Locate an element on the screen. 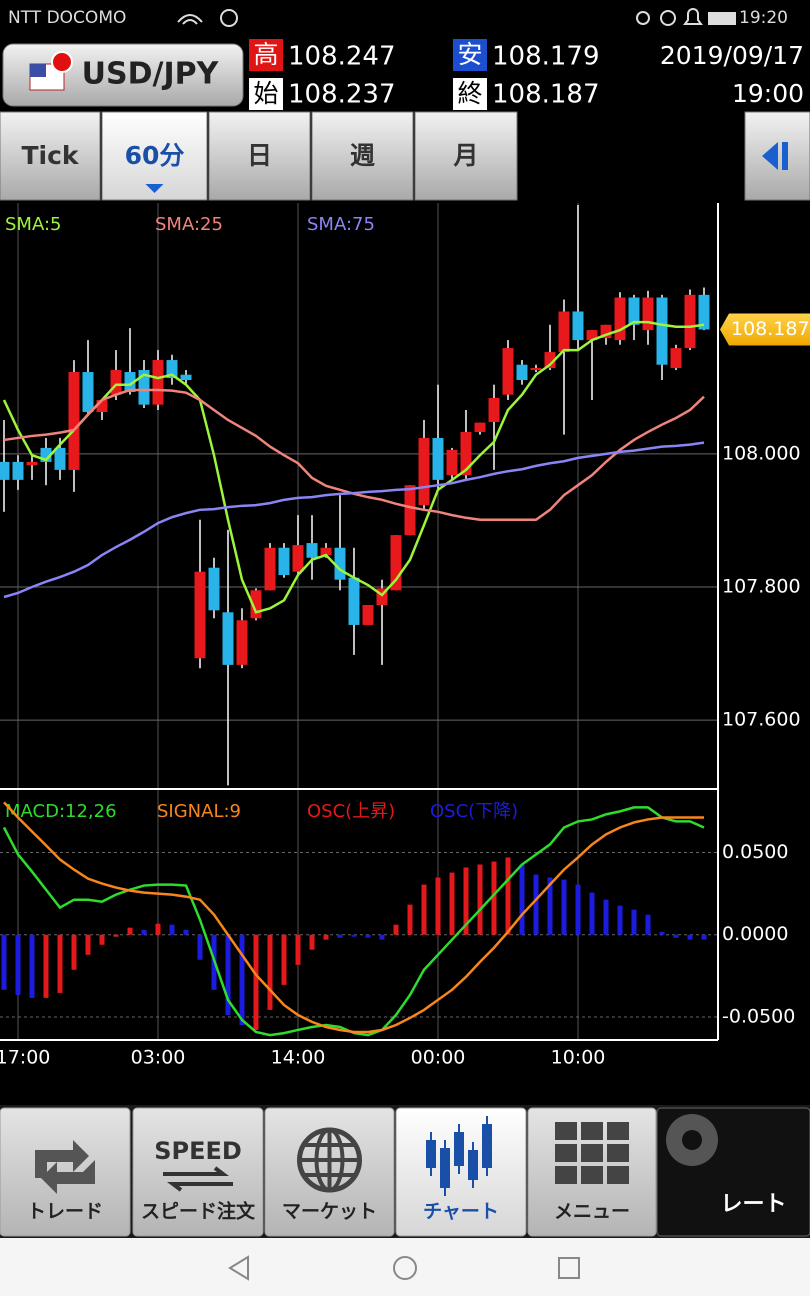 Image resolution: width=810 pixels, height=1296 pixels. battery-icon is located at coordinates (722, 18).